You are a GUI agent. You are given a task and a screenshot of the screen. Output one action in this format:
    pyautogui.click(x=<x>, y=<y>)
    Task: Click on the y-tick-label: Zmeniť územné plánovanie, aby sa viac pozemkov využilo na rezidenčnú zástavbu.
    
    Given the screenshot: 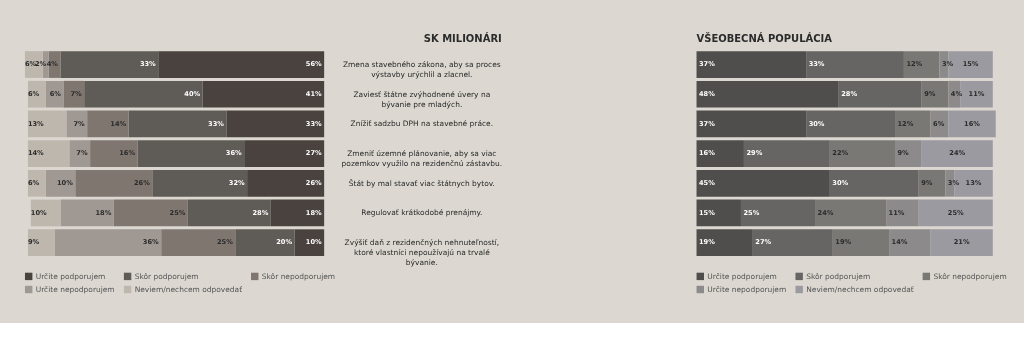 What is the action you would take?
    pyautogui.click(x=422, y=159)
    